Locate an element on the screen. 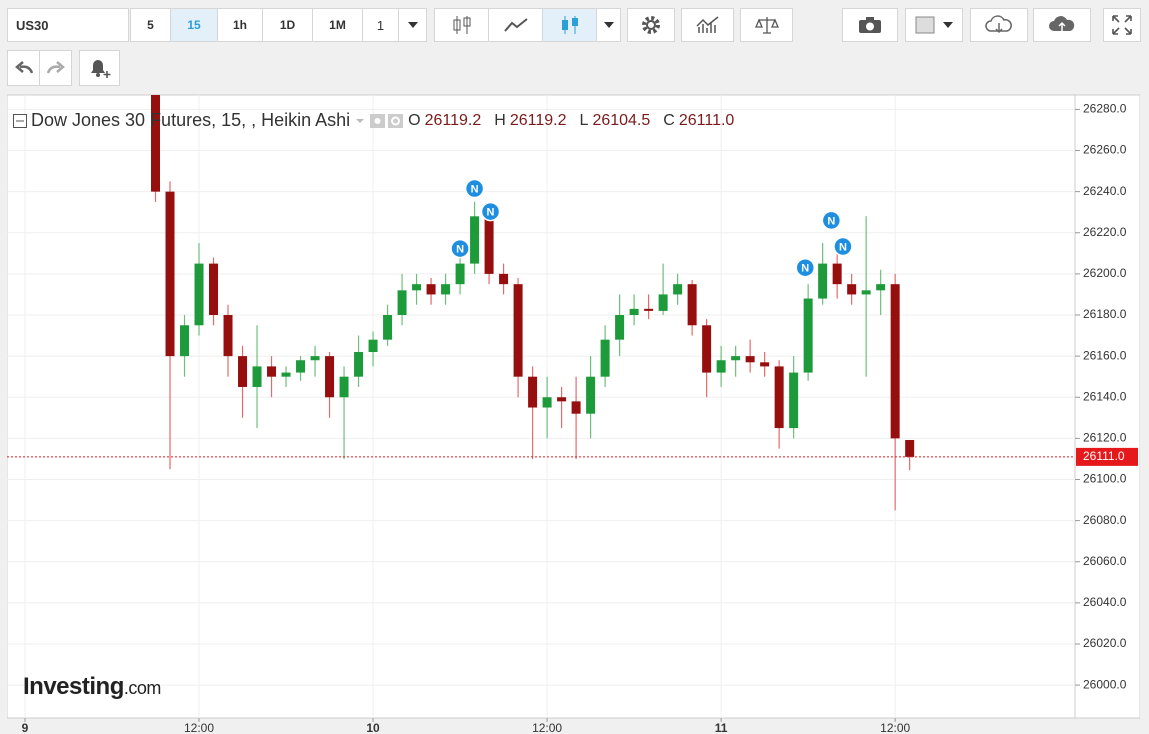  settings-button is located at coordinates (651, 25).